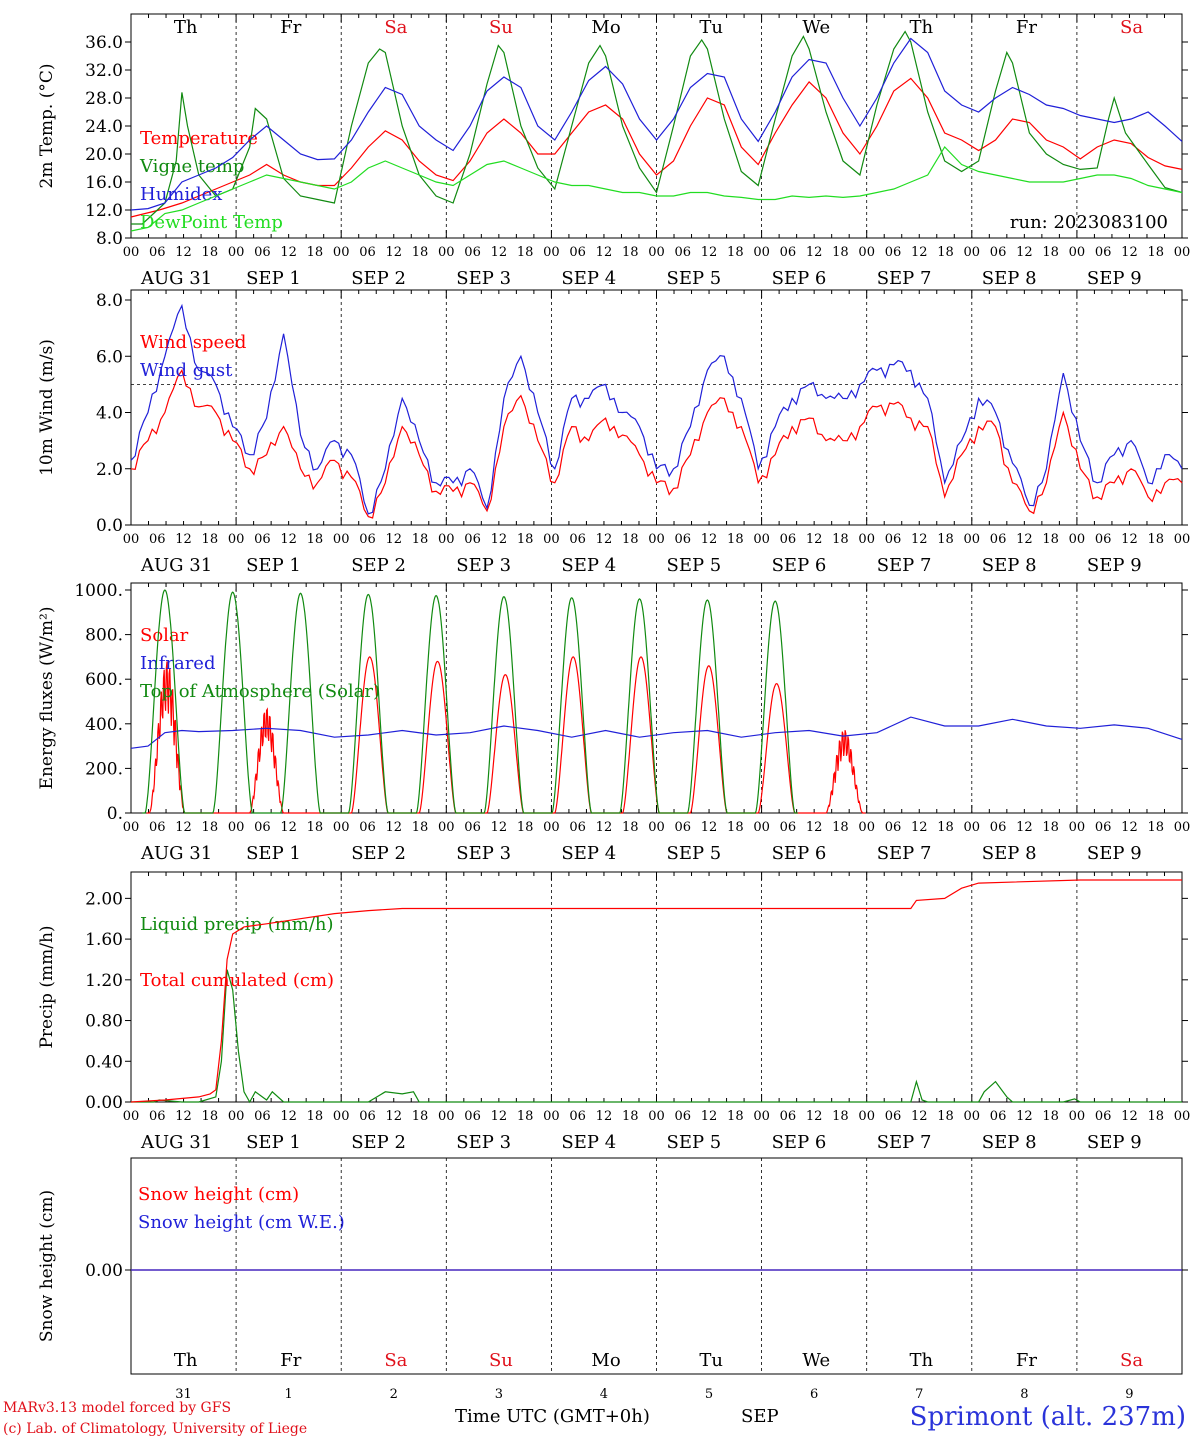 This screenshot has height=1440, width=1194. What do you see at coordinates (237, 924) in the screenshot?
I see `legend-entry: Liquid precip (mm/h)` at bounding box center [237, 924].